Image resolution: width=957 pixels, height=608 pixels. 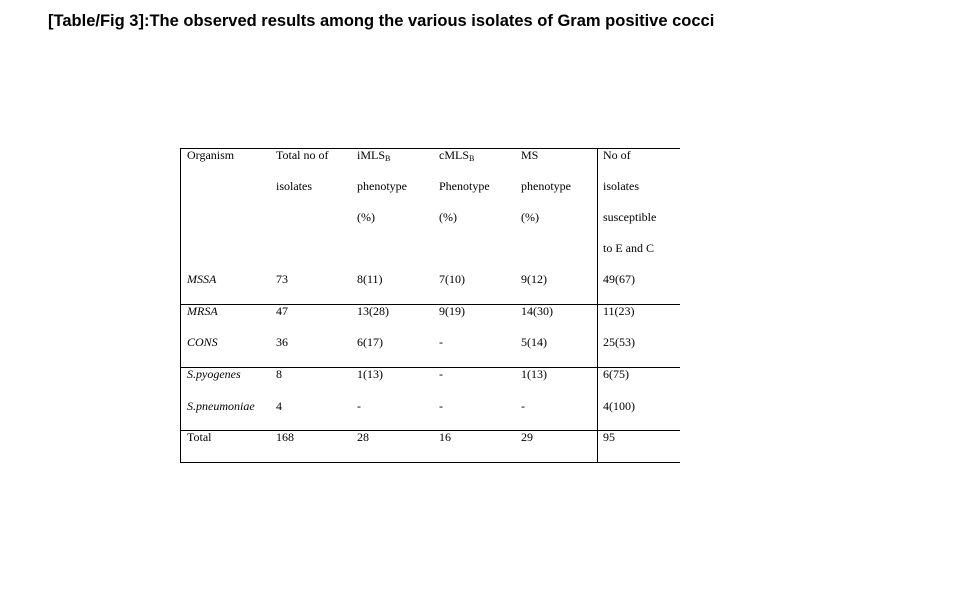 What do you see at coordinates (199, 437) in the screenshot?
I see `organism-cell: Total` at bounding box center [199, 437].